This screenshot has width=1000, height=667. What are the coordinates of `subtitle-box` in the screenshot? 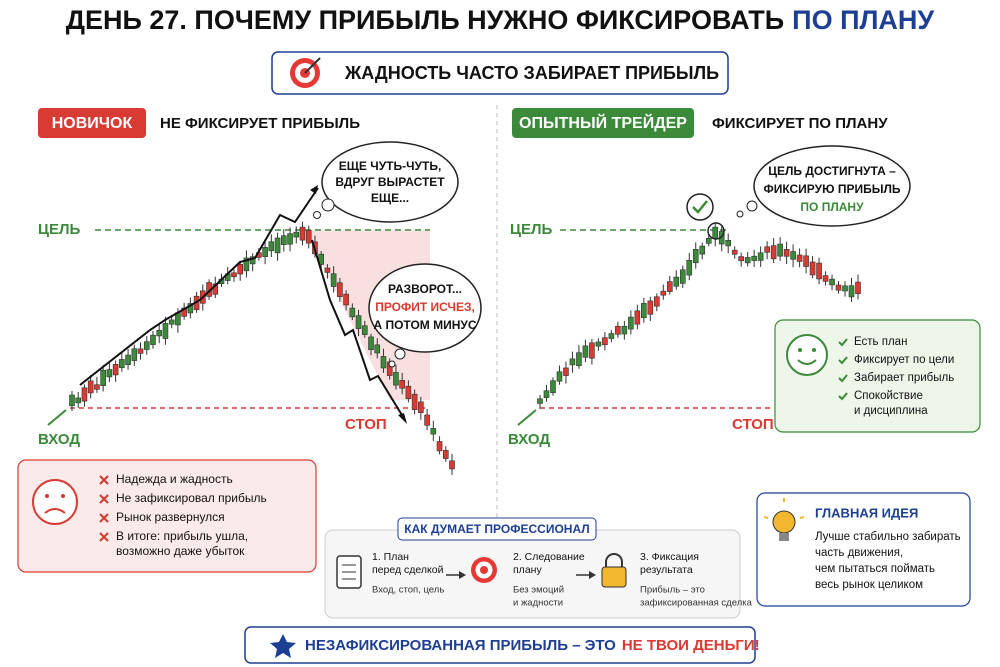 It's located at (500, 73).